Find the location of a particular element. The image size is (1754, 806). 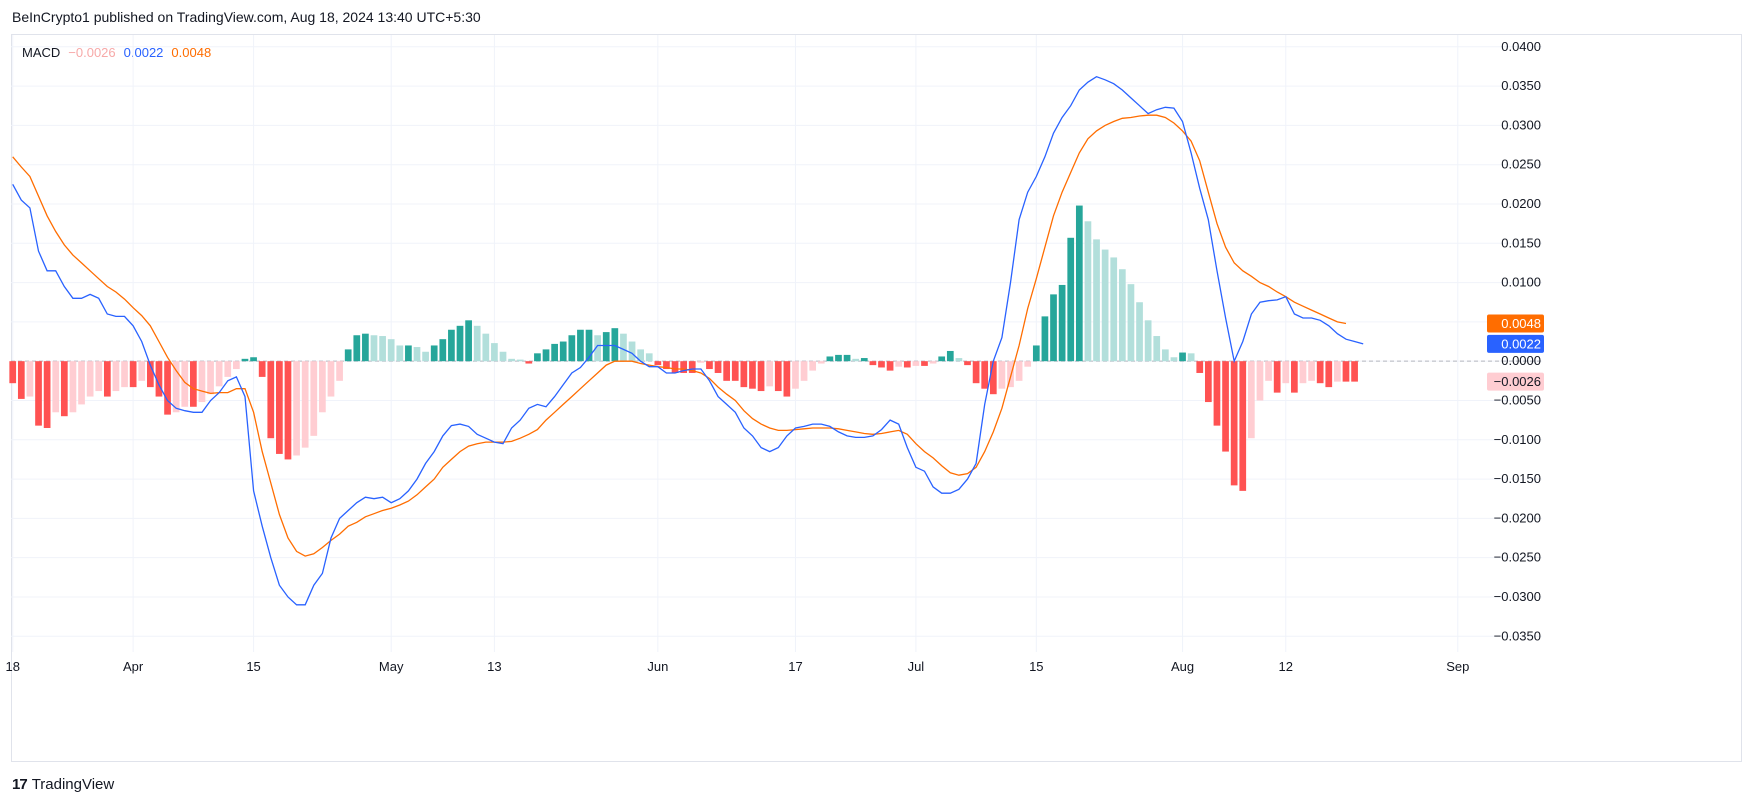

x-tick-label: 18 is located at coordinates (12, 666).